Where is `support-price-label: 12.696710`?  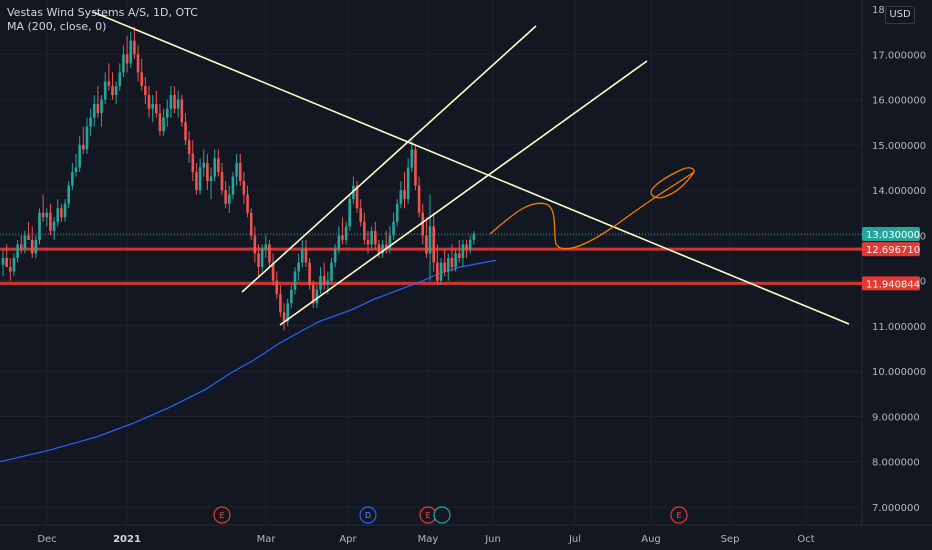 support-price-label: 12.696710 is located at coordinates (891, 249).